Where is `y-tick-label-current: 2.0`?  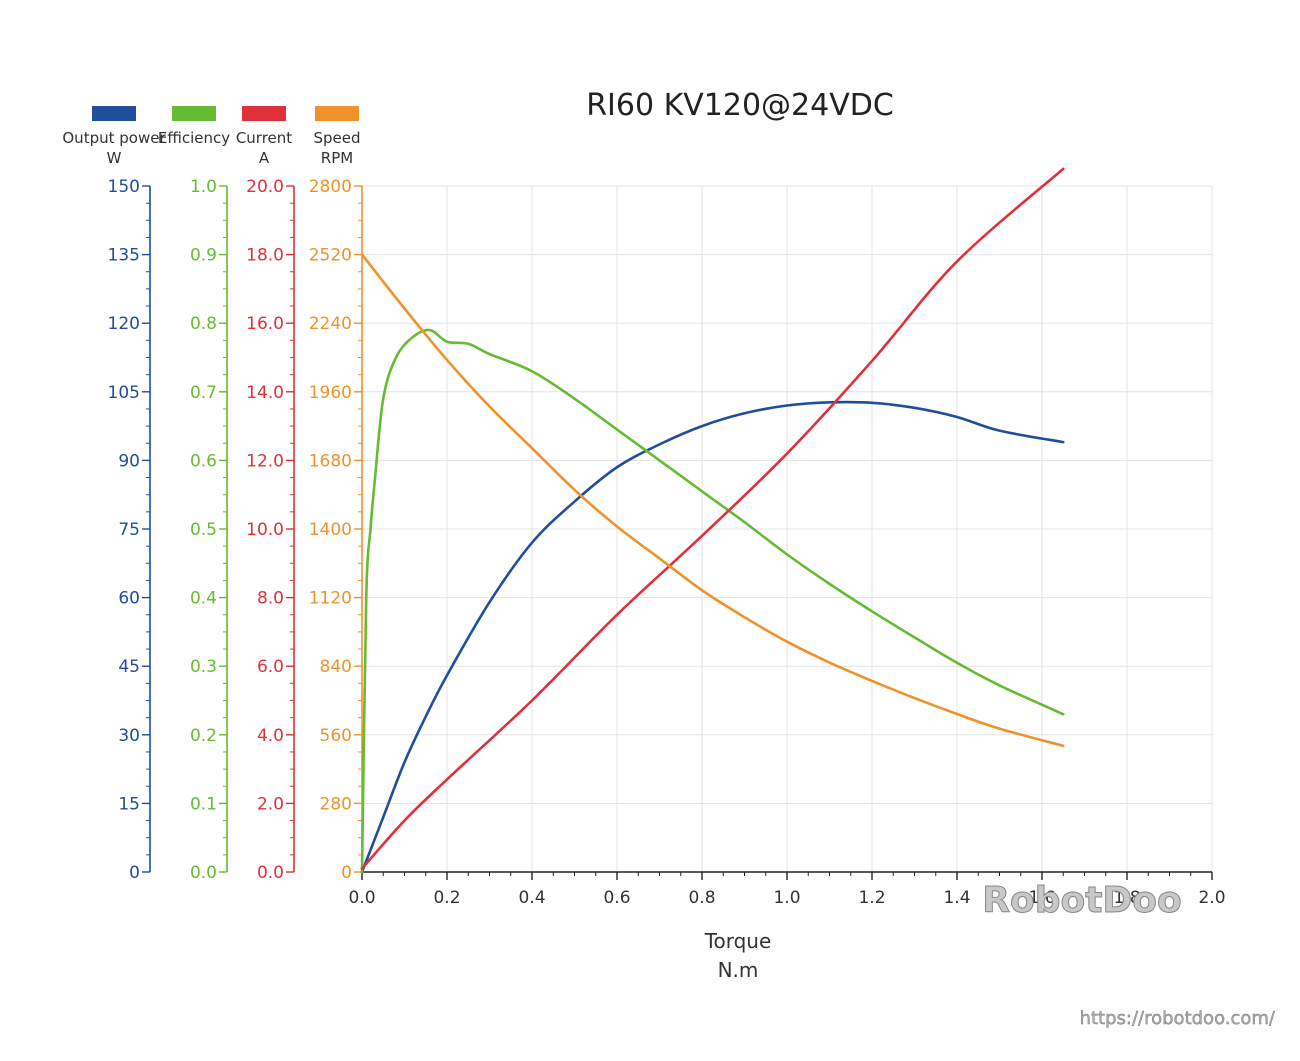
y-tick-label-current: 2.0 is located at coordinates (270, 804).